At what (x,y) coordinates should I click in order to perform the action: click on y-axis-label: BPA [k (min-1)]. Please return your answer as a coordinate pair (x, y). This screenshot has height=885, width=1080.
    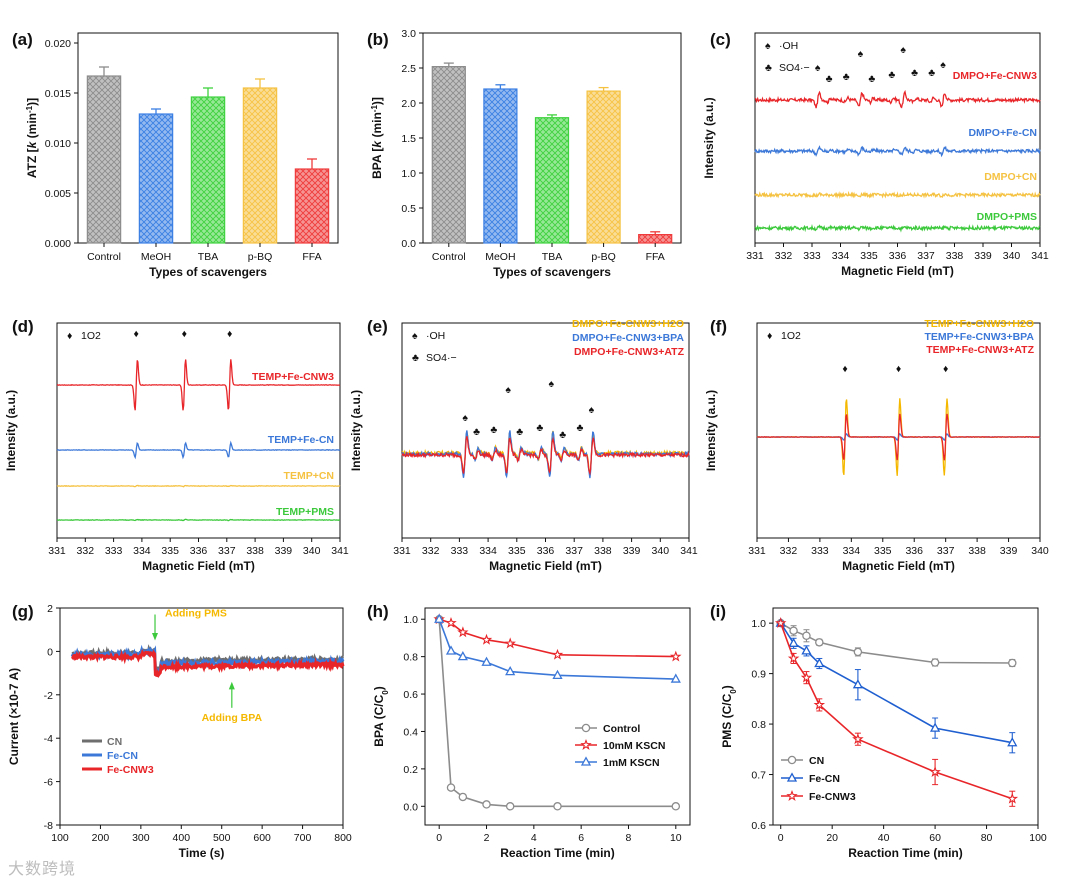
    Looking at the image, I should click on (377, 138).